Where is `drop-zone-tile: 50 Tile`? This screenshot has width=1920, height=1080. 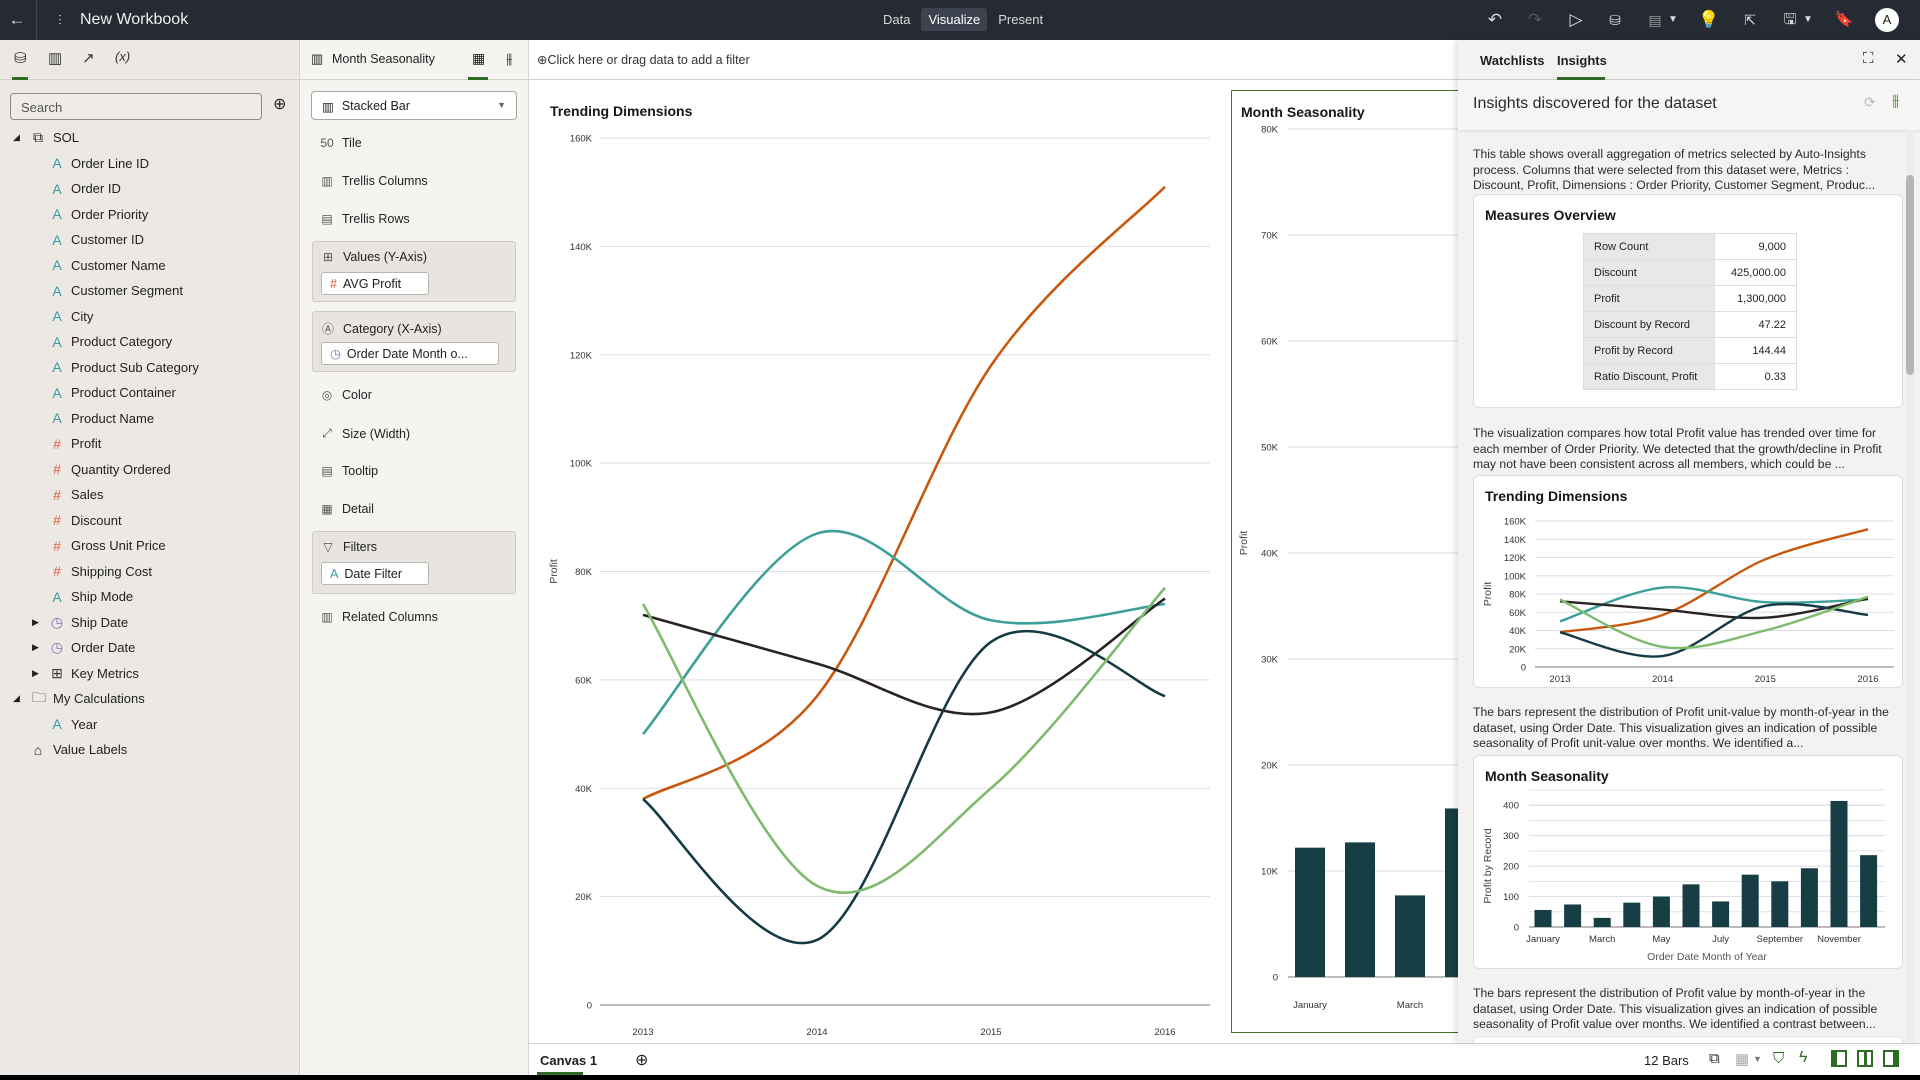 drop-zone-tile: 50 Tile is located at coordinates (340, 143).